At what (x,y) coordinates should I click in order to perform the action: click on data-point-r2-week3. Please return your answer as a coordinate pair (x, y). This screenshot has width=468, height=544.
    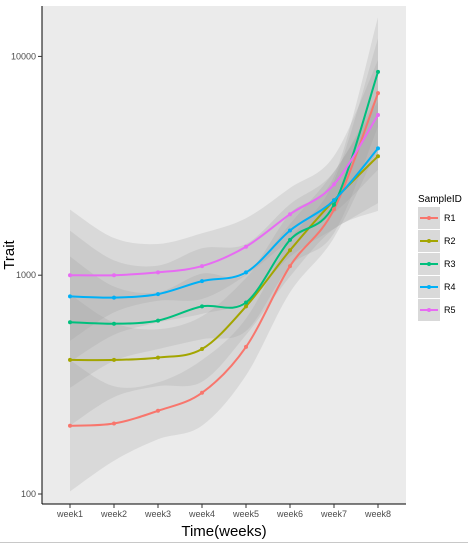
    Looking at the image, I should click on (158, 357).